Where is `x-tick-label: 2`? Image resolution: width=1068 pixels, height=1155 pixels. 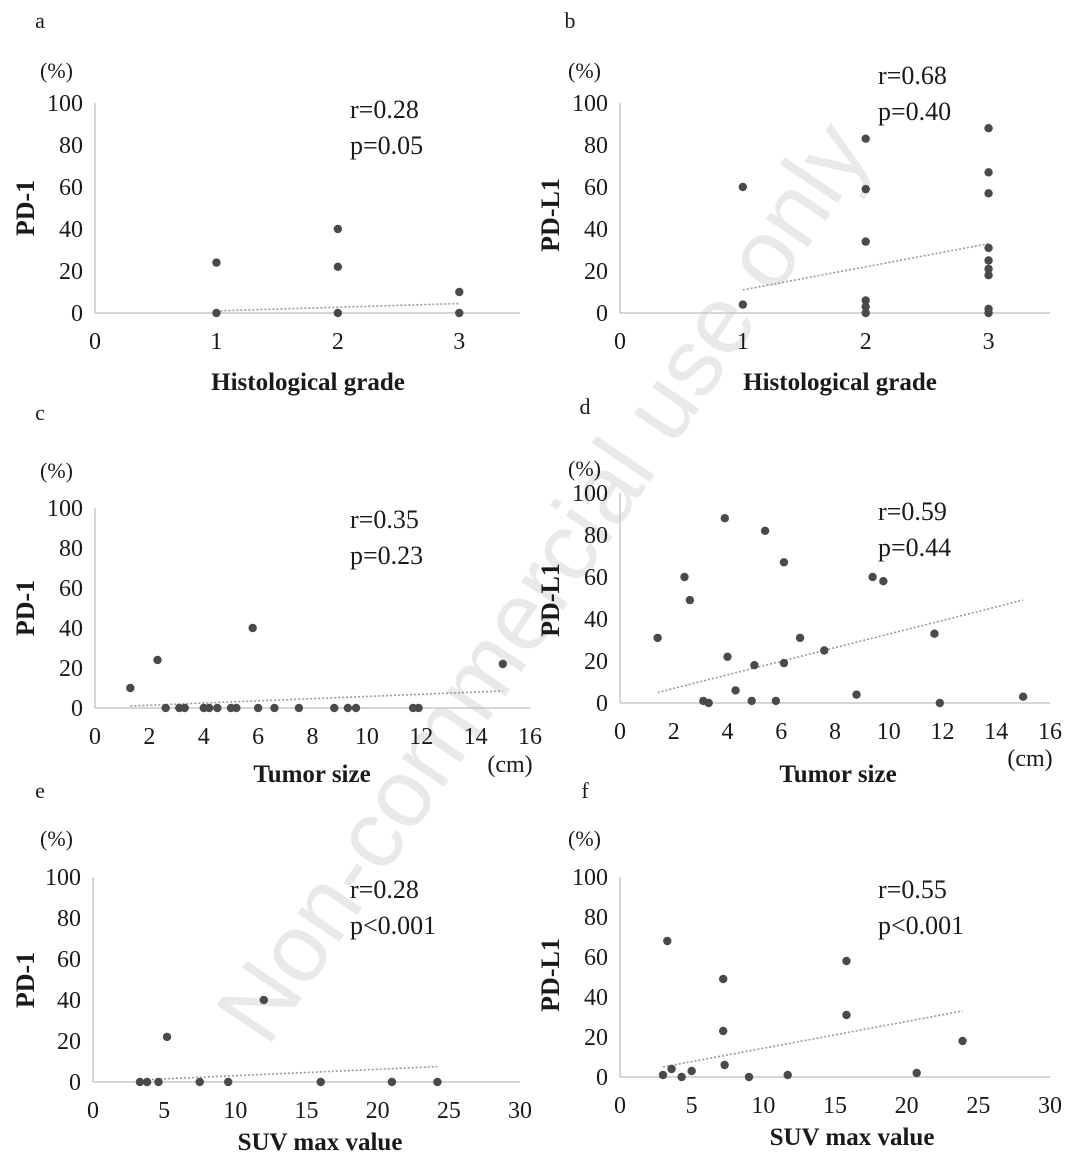 x-tick-label: 2 is located at coordinates (674, 732).